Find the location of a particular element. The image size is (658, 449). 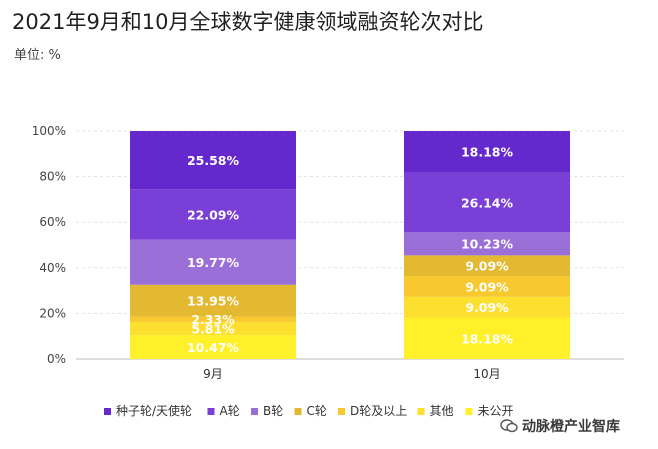

x-category-label: 9月 is located at coordinates (213, 374).